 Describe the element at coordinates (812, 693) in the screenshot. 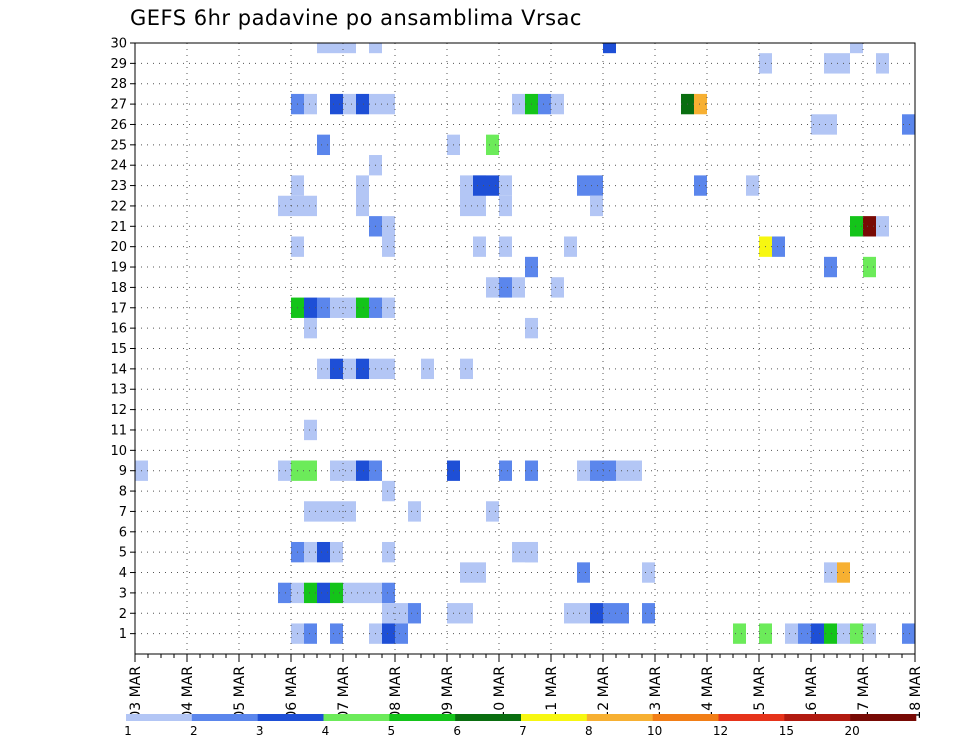

I see `x-tick-label: 16 MAR` at that location.